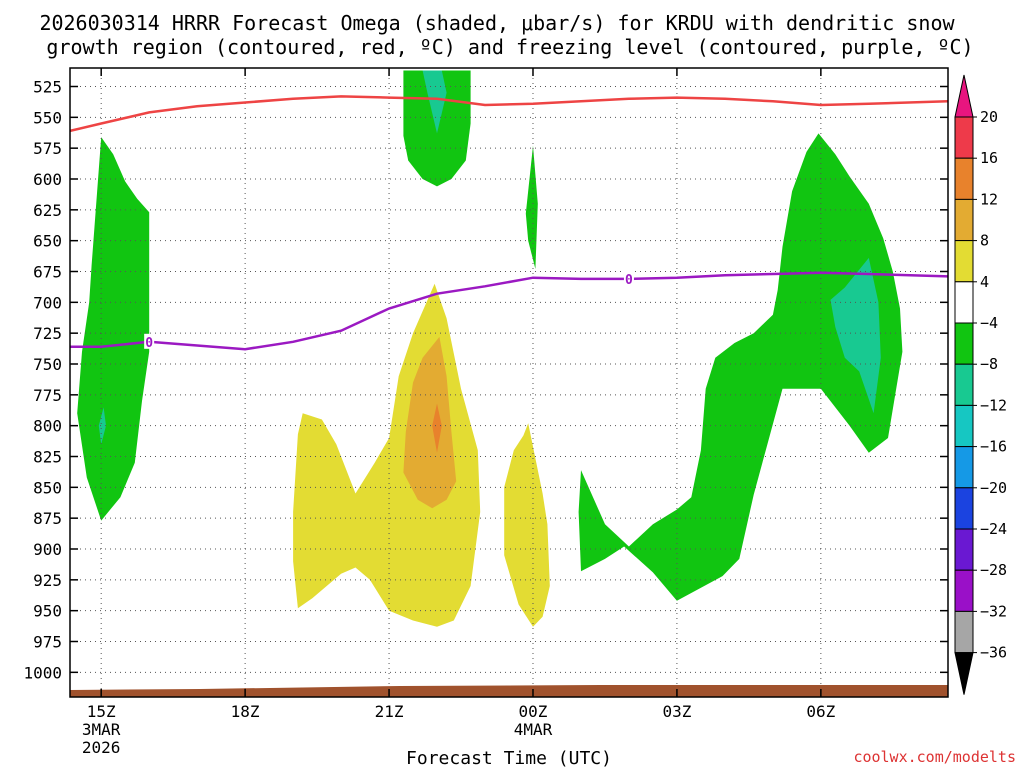 The height and width of the screenshot is (768, 1024). What do you see at coordinates (993, 529) in the screenshot?
I see `colorbar-label-10: −24` at bounding box center [993, 529].